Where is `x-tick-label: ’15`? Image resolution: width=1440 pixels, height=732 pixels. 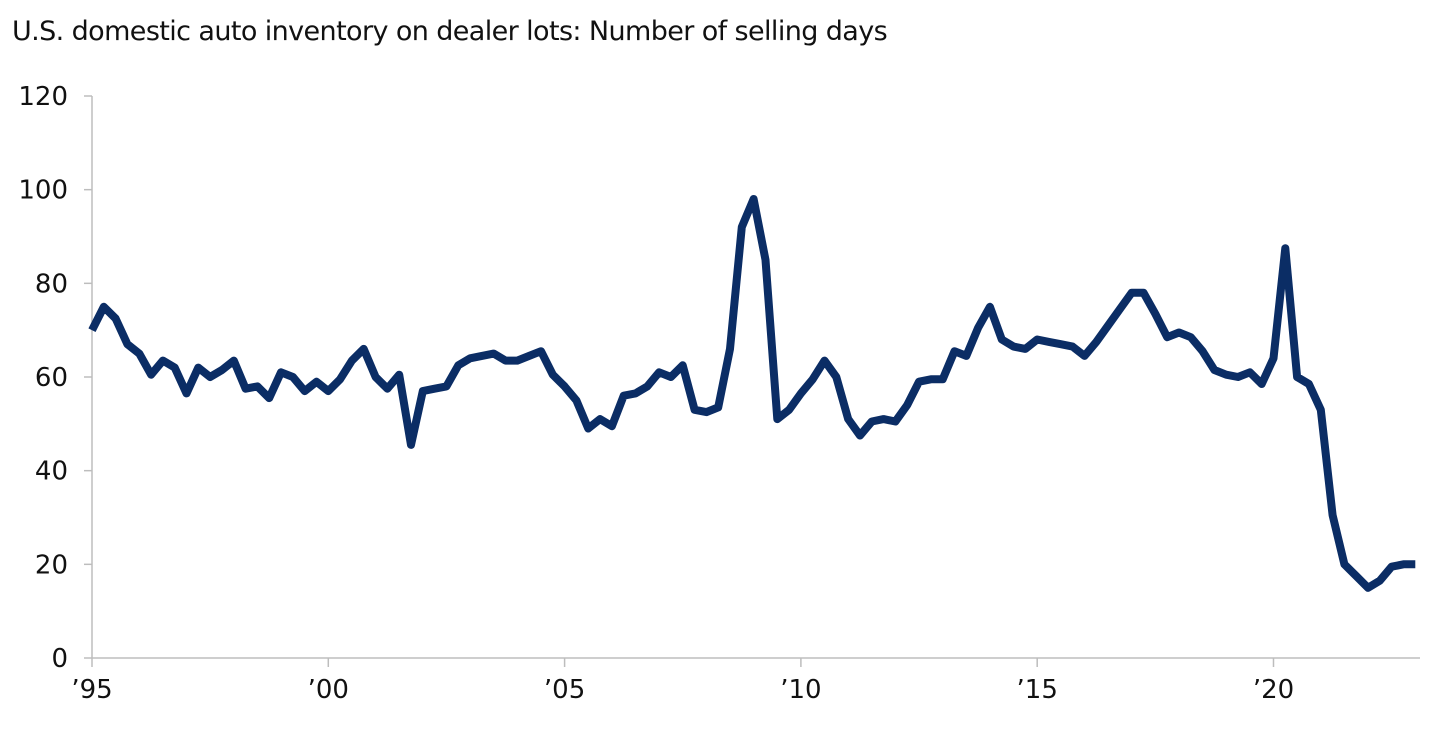
x-tick-label: ’15 is located at coordinates (1037, 690).